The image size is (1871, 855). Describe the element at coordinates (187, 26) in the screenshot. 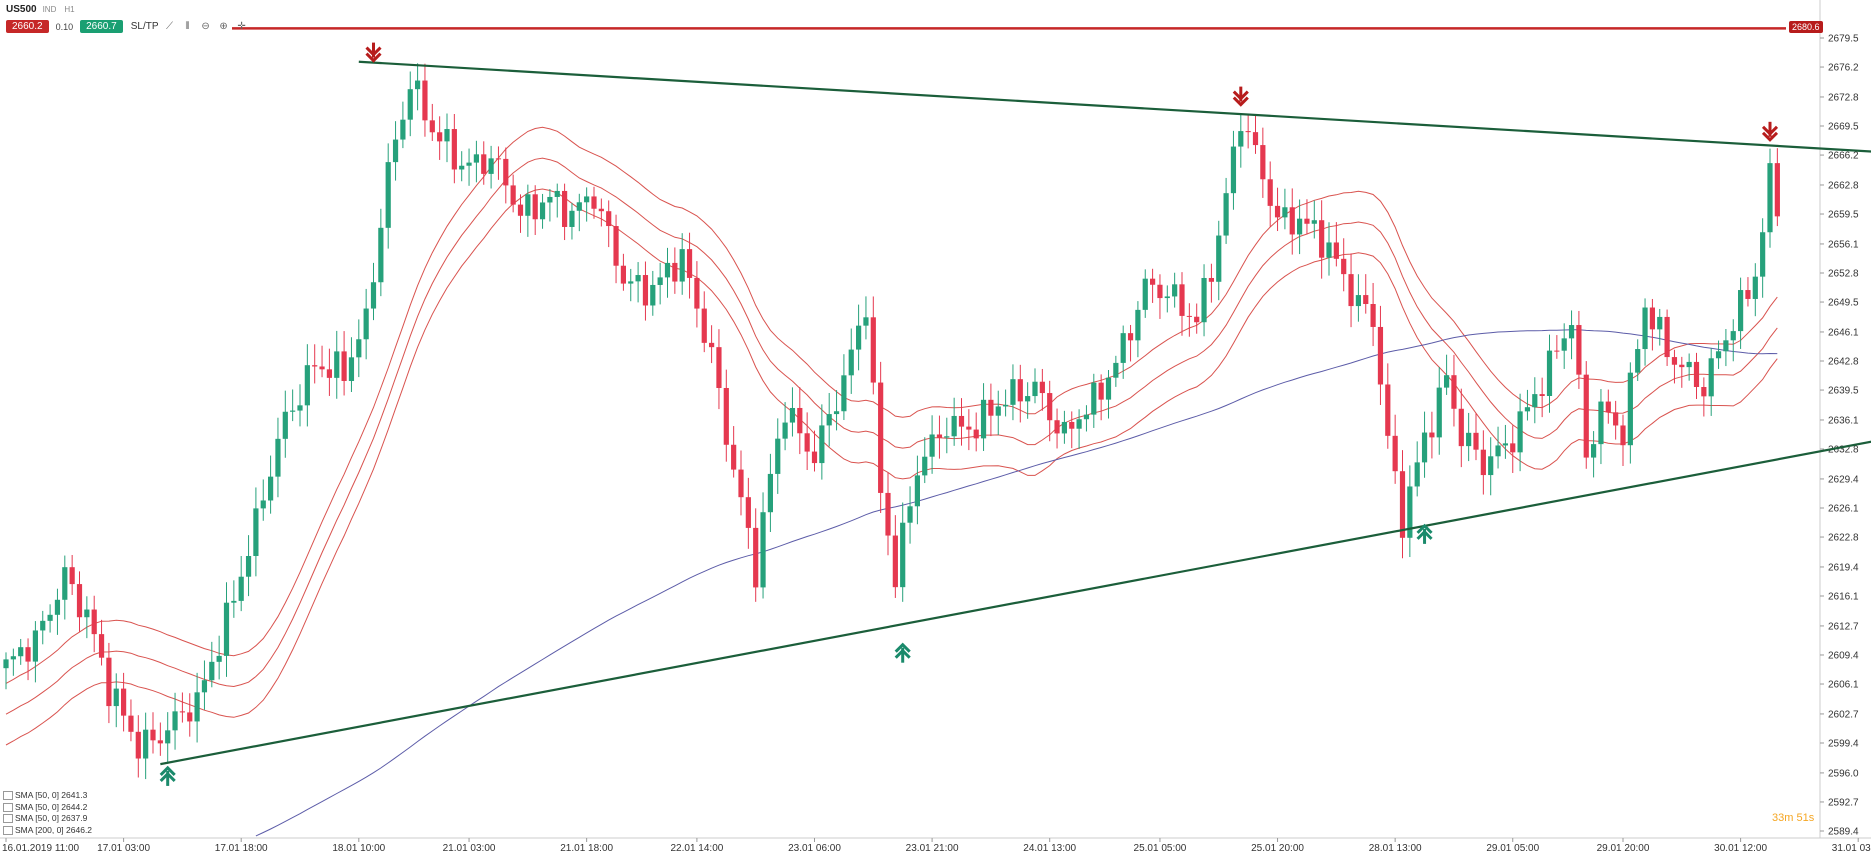

I see `candles-icon: ⫴` at that location.